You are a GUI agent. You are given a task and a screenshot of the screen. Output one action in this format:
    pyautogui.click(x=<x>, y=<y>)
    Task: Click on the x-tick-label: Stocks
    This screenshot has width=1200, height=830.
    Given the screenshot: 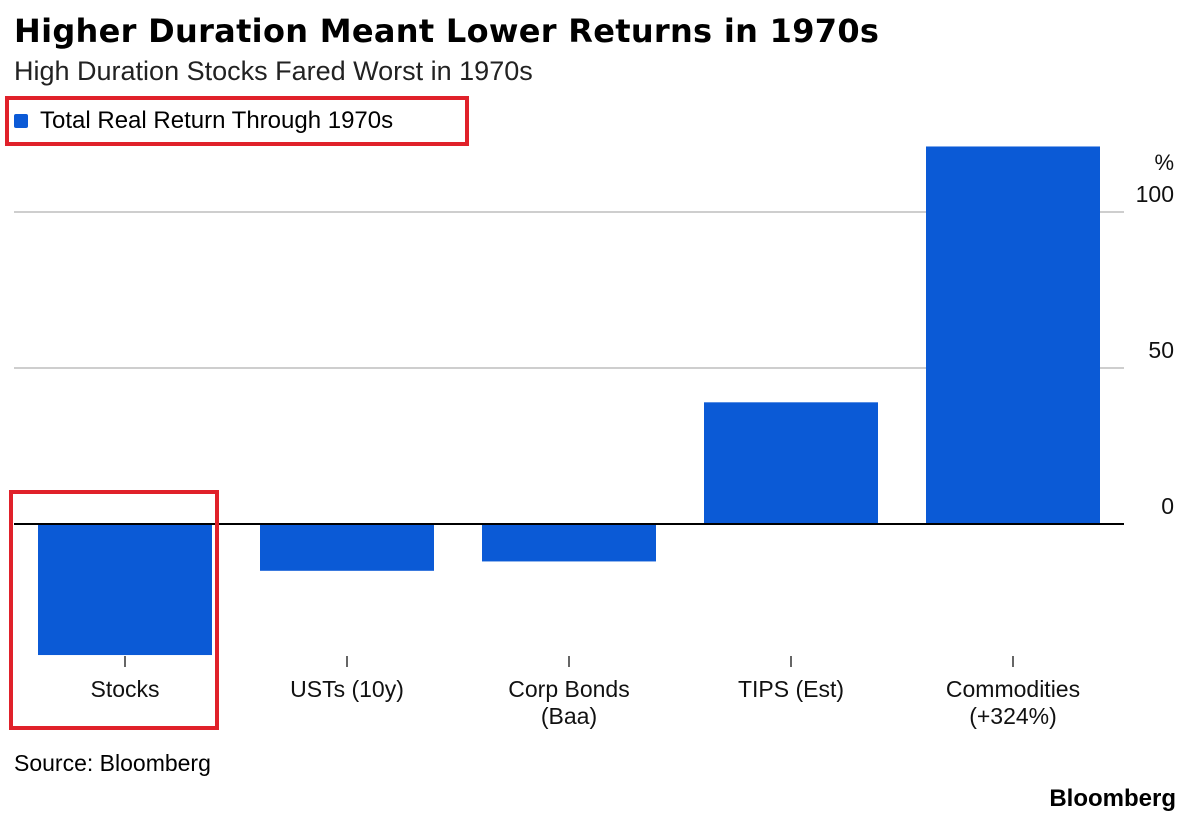 What is the action you would take?
    pyautogui.click(x=124, y=689)
    